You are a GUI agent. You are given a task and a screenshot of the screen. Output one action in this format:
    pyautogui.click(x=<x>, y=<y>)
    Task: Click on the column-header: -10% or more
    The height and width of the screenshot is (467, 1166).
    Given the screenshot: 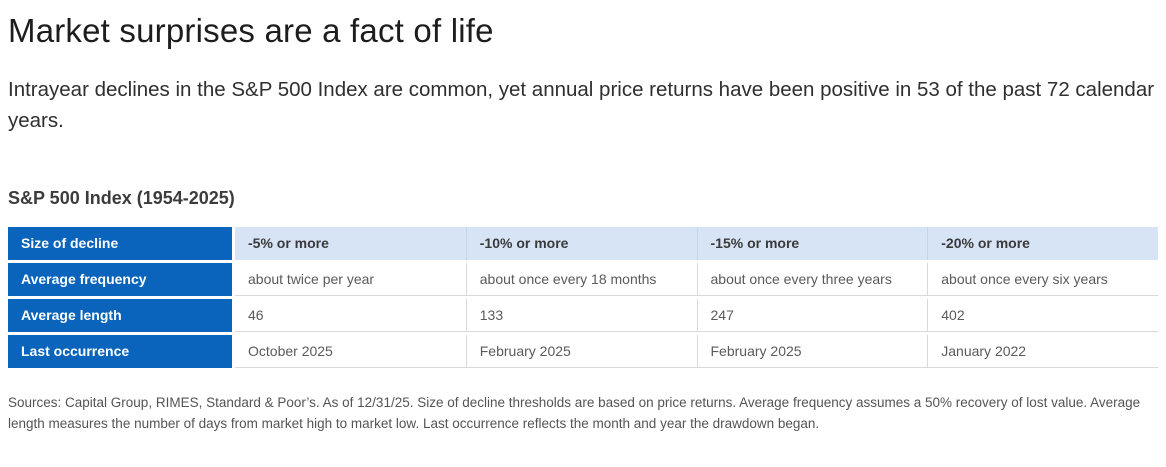 What is the action you would take?
    pyautogui.click(x=581, y=243)
    